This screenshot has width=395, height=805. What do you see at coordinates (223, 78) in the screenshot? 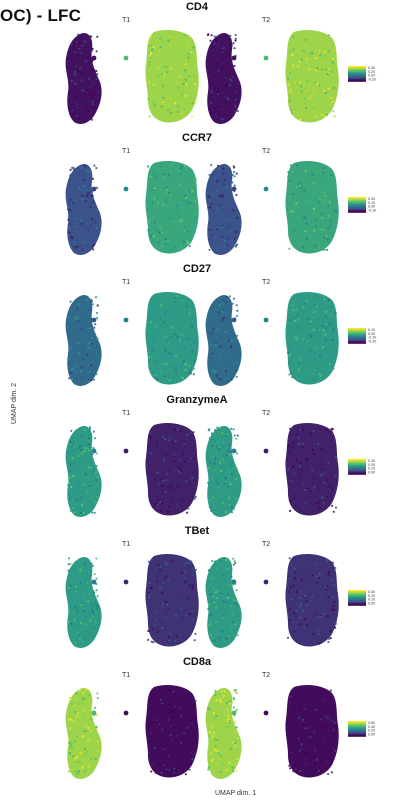
I see `umap-left-cluster` at bounding box center [223, 78].